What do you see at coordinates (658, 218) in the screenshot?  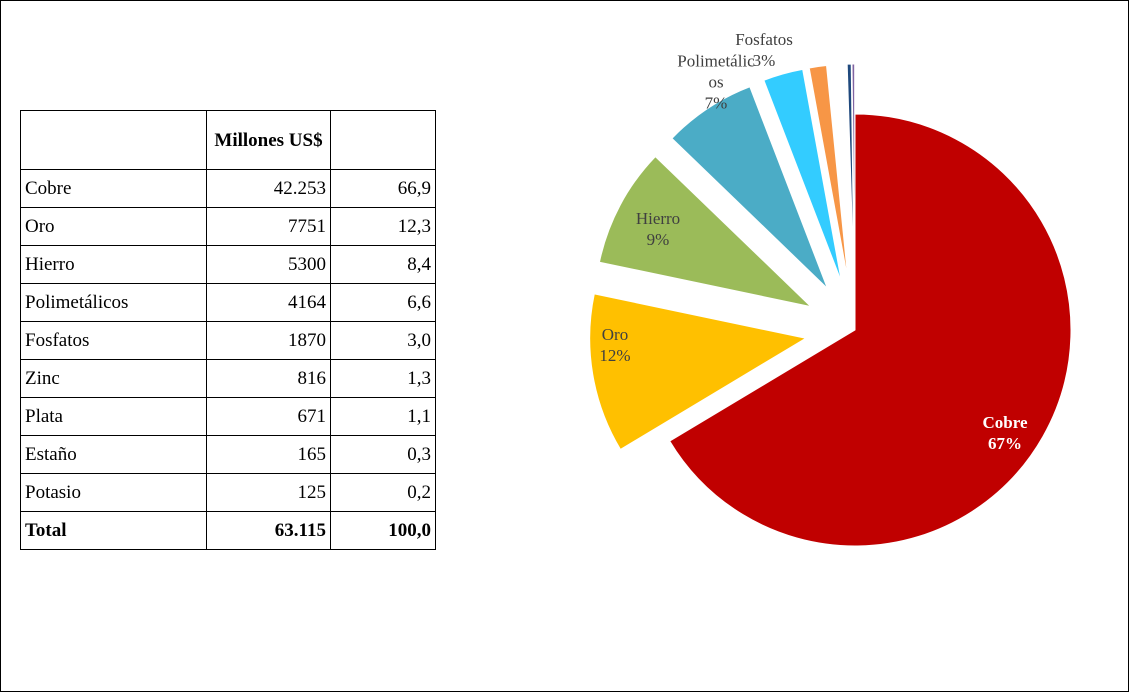 I see `slice-name: Hierro` at bounding box center [658, 218].